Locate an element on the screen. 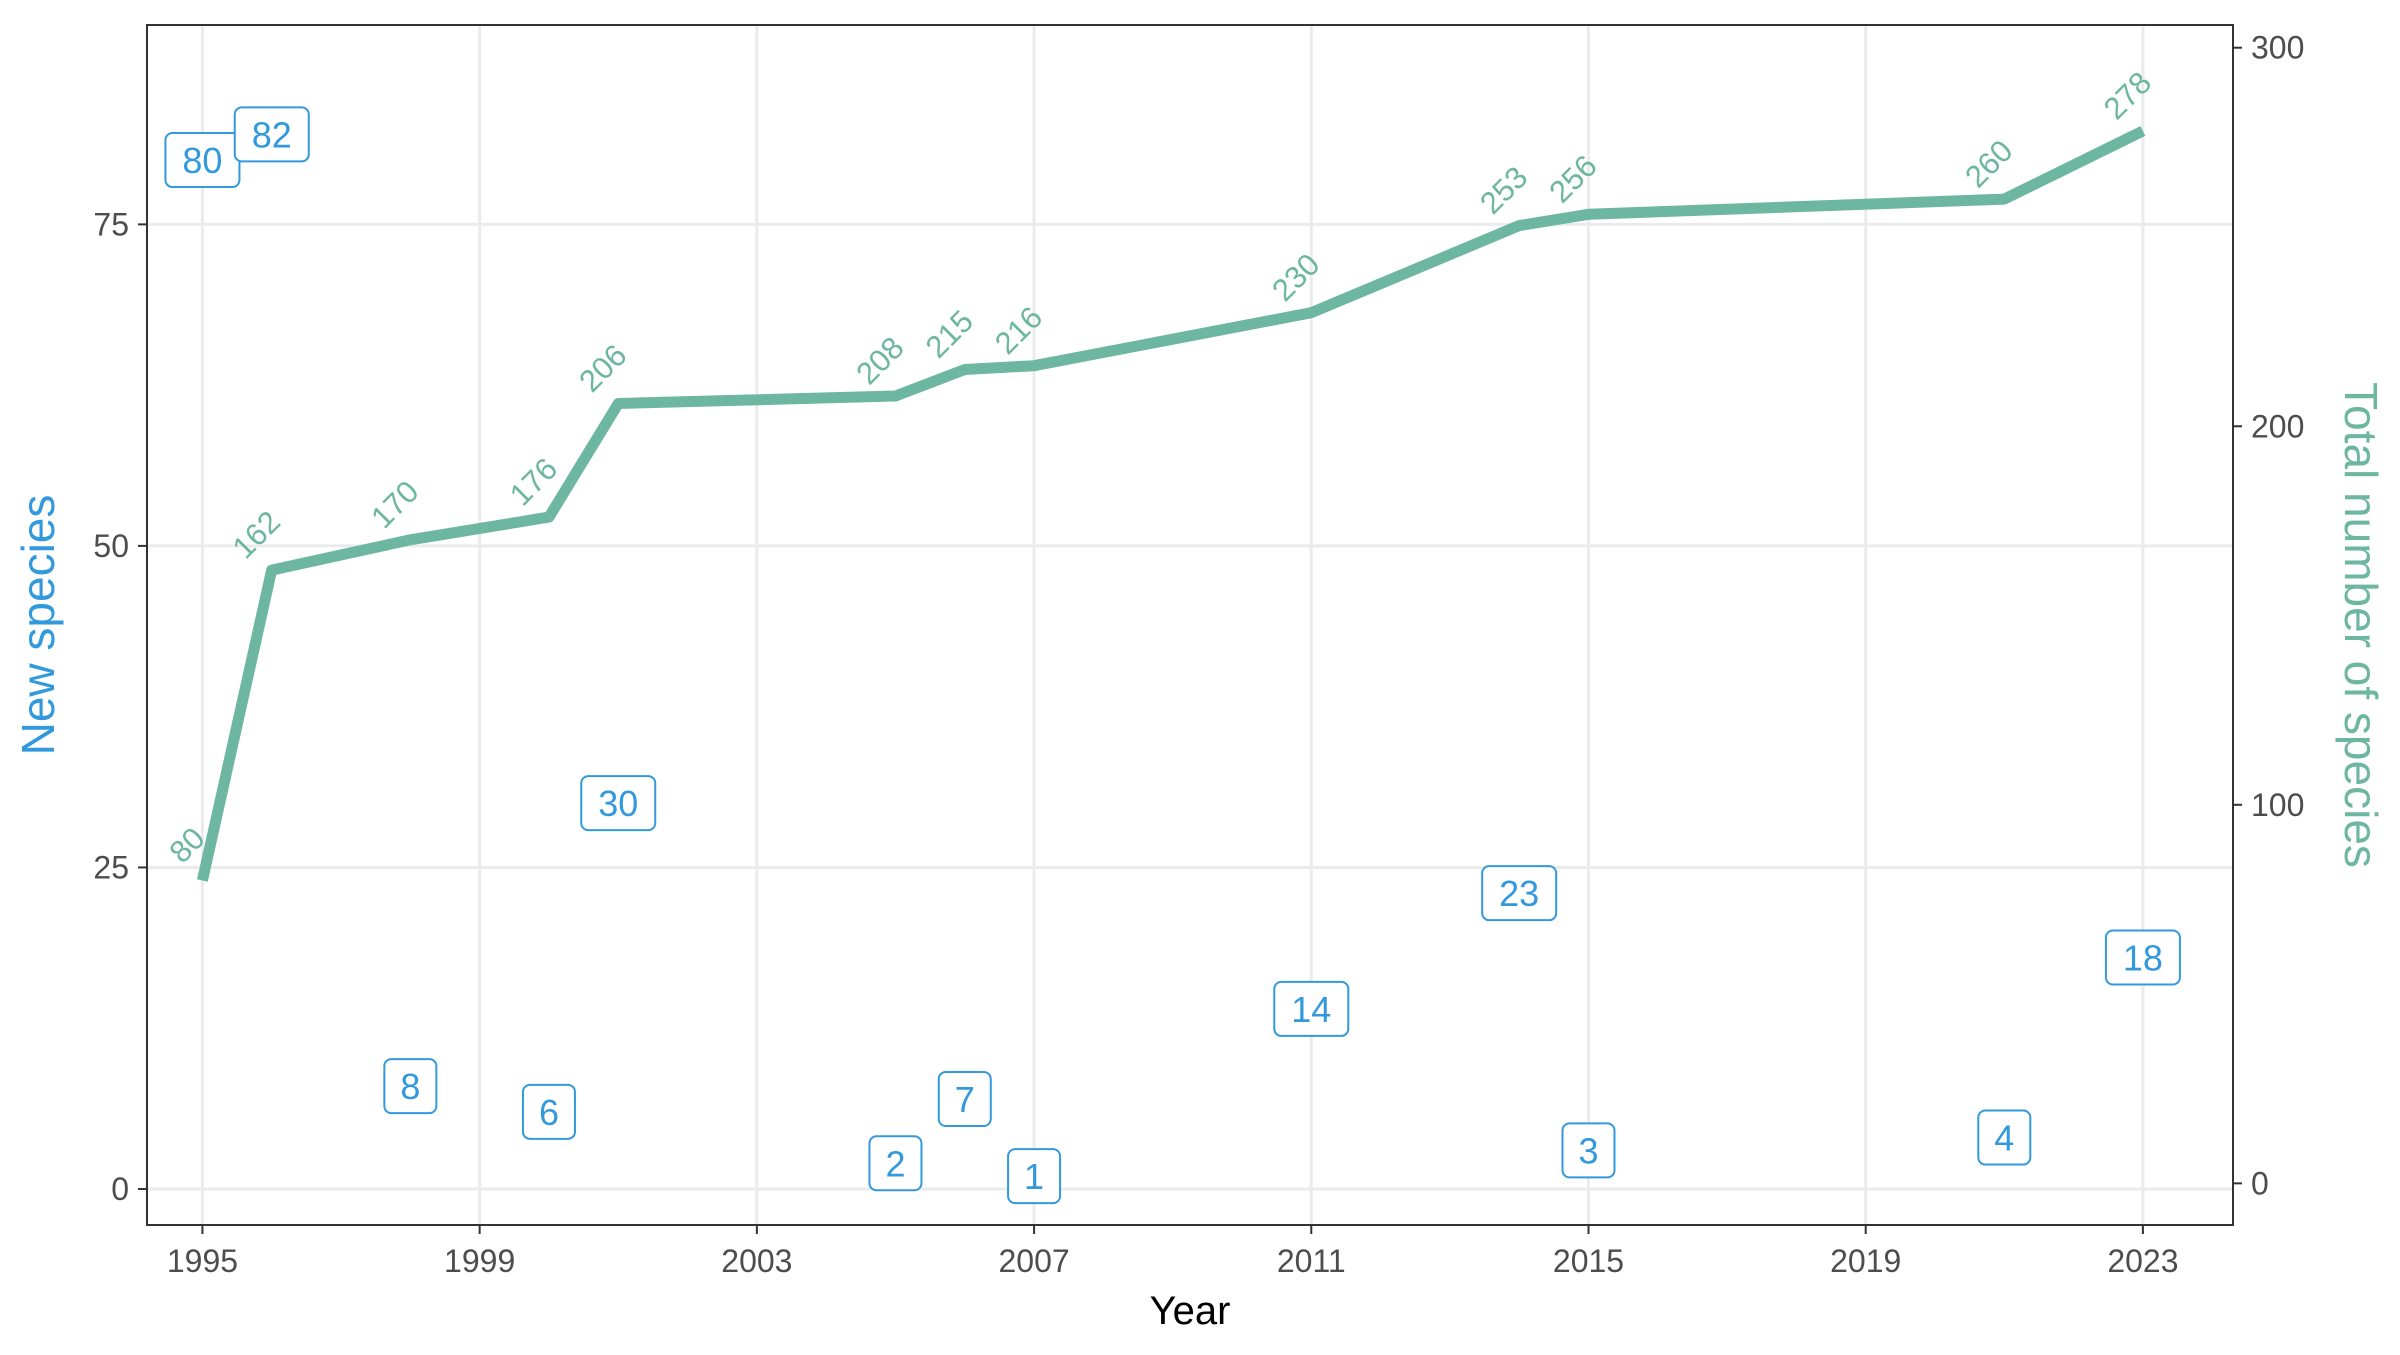 The width and height of the screenshot is (2400, 1355). new-species-label-text: 6 is located at coordinates (549, 1112).